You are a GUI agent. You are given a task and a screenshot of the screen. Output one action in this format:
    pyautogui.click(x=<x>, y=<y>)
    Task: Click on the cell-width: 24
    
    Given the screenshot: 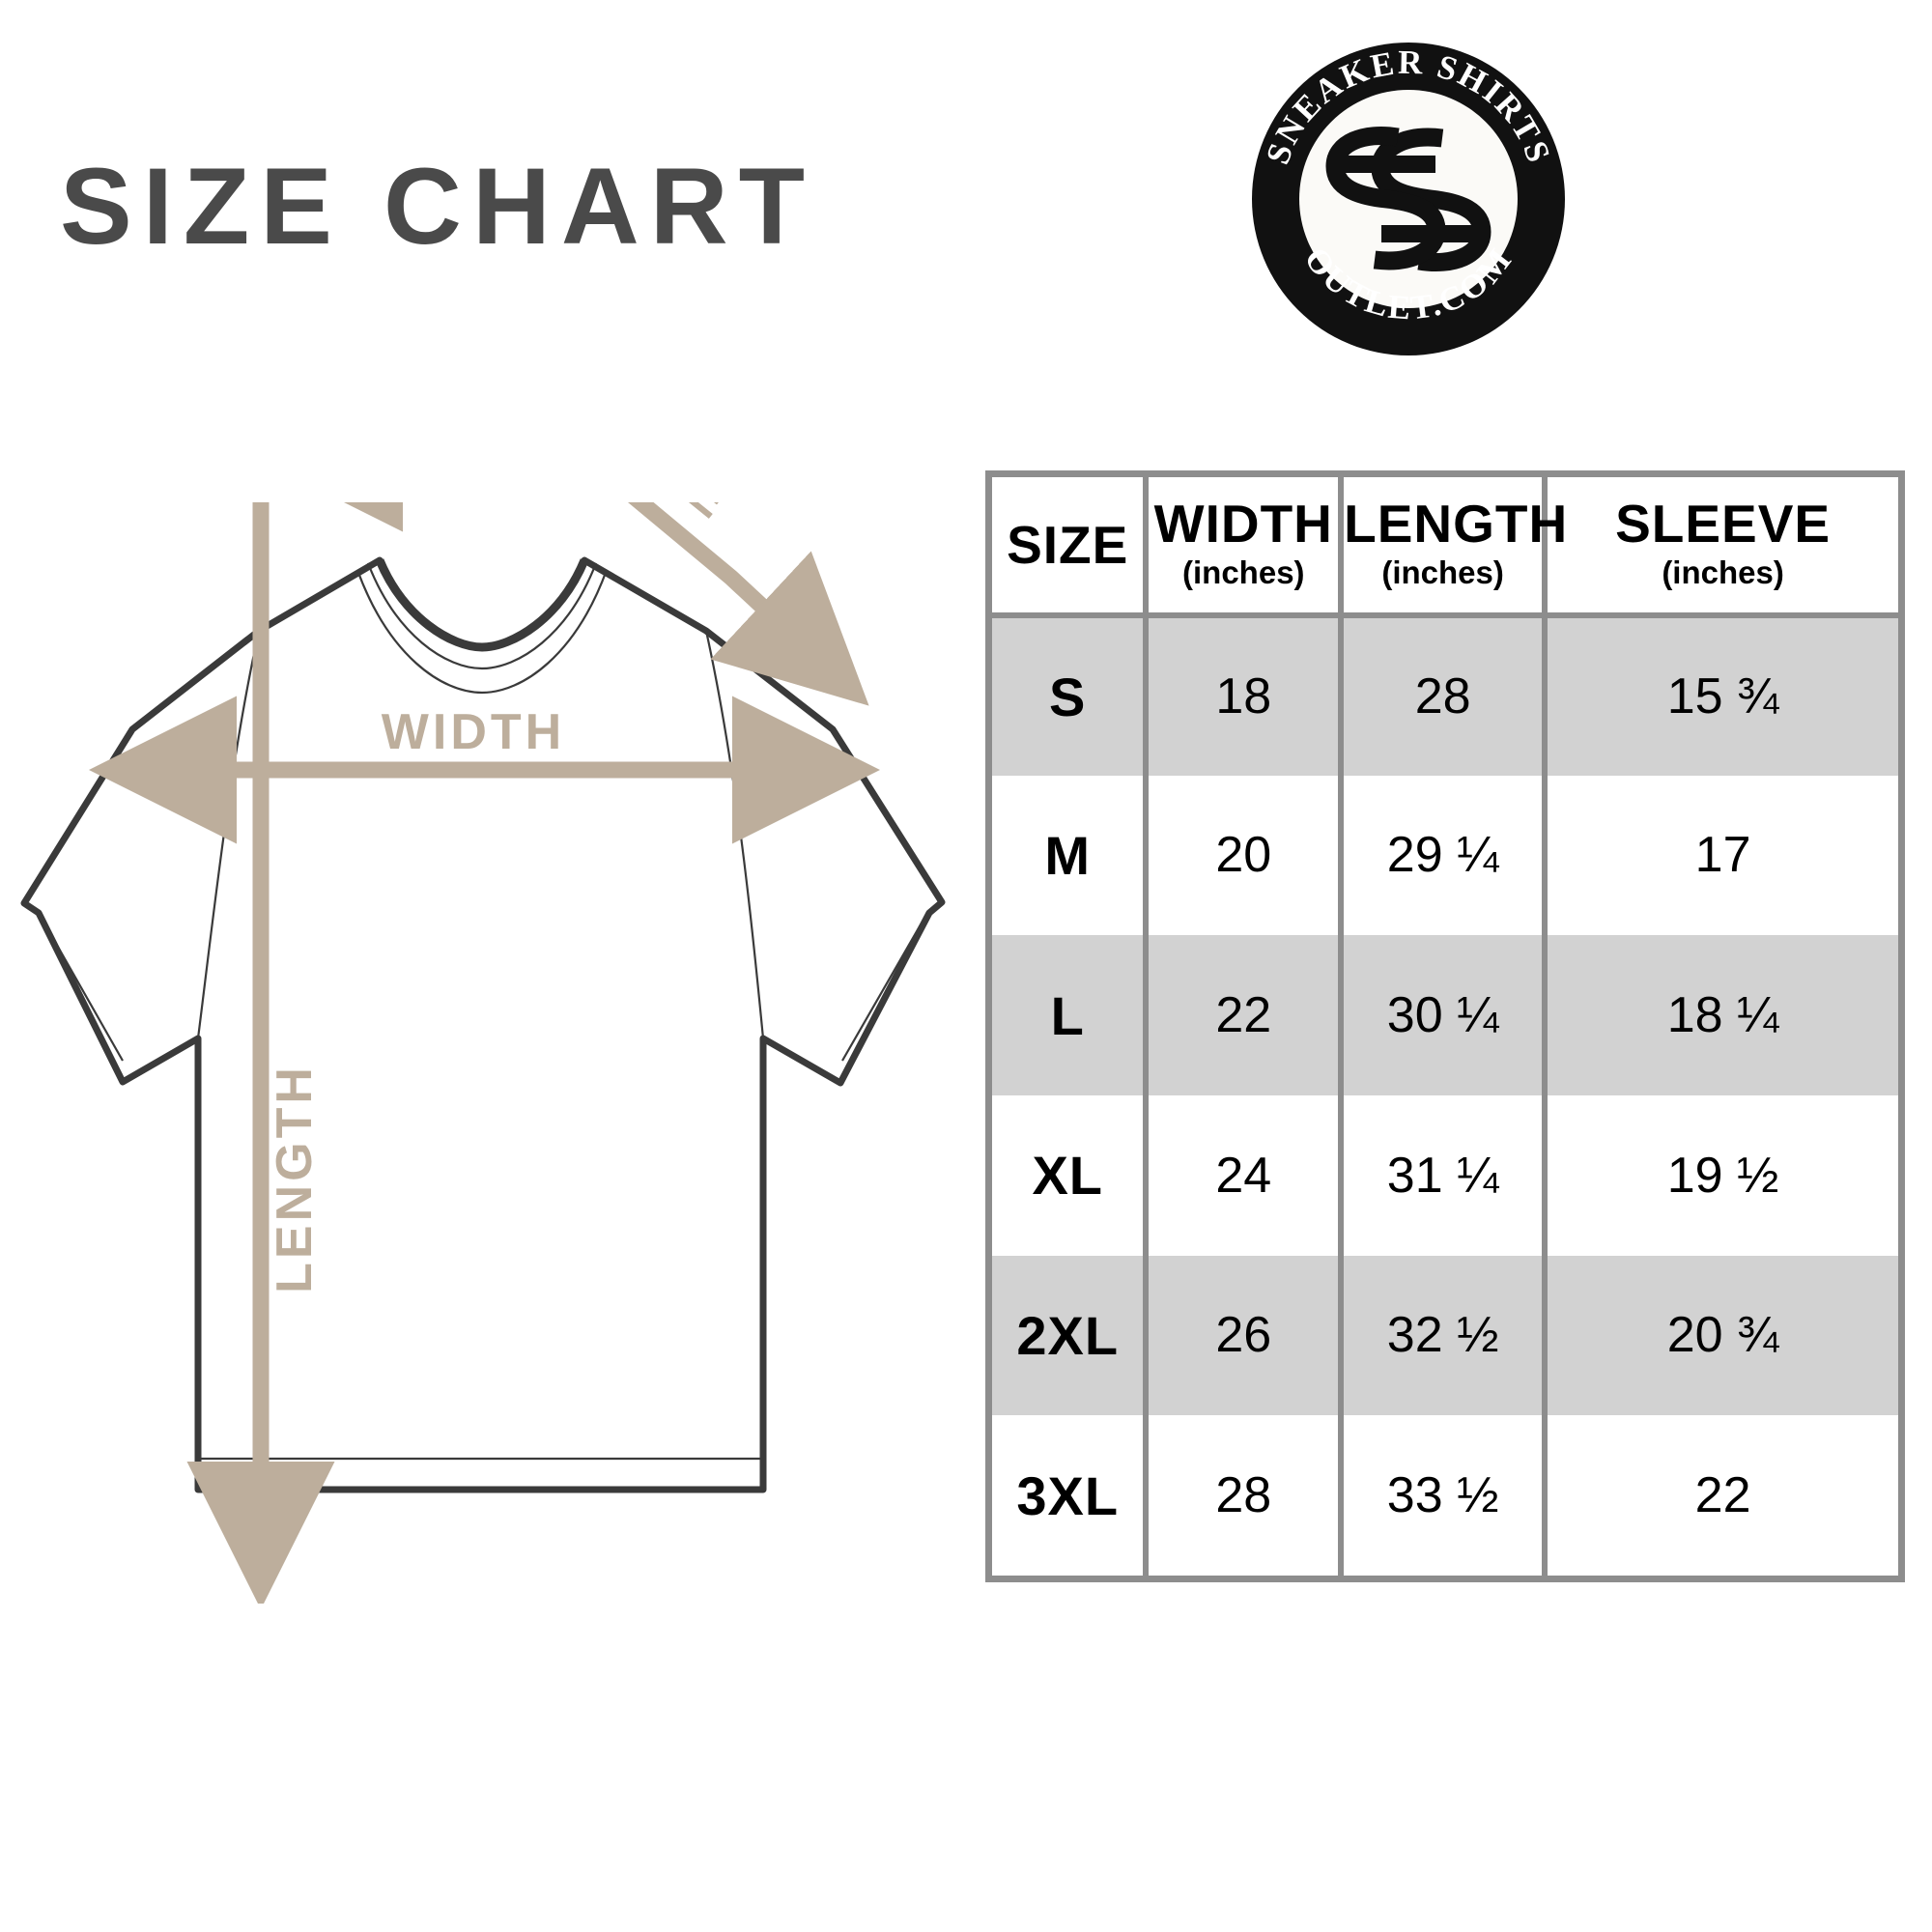 What is the action you would take?
    pyautogui.click(x=1244, y=1175)
    